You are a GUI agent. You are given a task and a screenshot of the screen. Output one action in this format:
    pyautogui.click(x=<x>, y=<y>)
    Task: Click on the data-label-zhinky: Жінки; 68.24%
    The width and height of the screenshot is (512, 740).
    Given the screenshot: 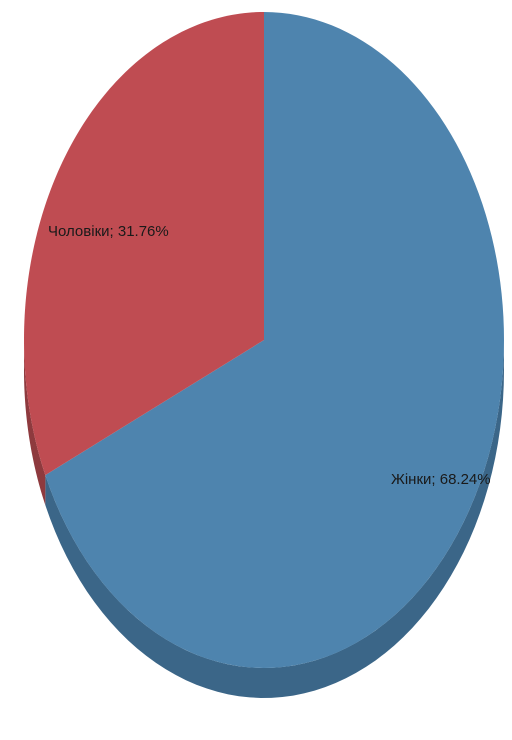 What is the action you would take?
    pyautogui.click(x=441, y=479)
    